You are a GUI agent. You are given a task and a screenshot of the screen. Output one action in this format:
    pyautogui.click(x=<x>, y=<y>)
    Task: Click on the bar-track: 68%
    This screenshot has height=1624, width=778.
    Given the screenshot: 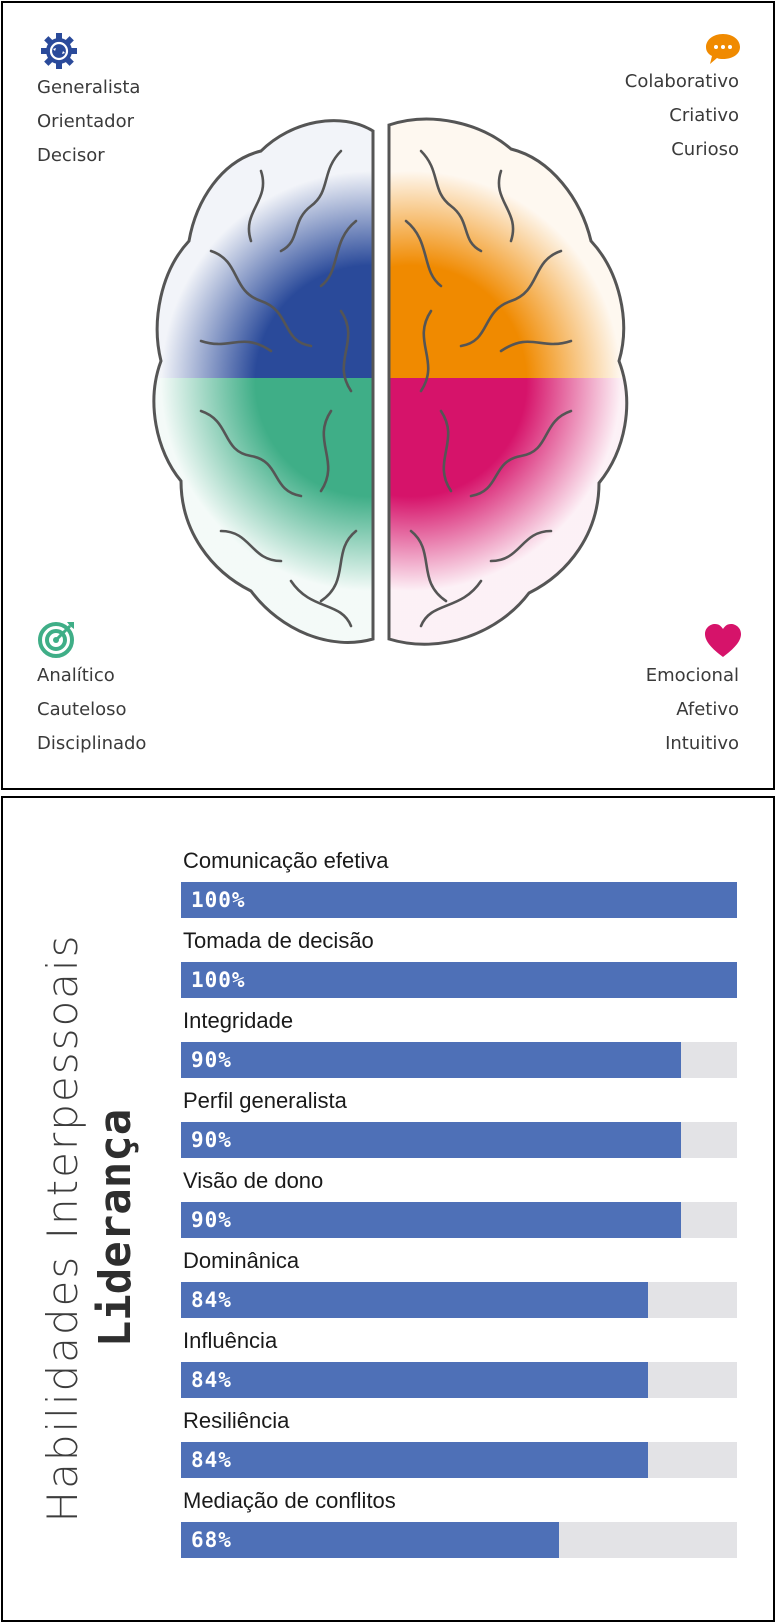 What is the action you would take?
    pyautogui.click(x=459, y=1540)
    